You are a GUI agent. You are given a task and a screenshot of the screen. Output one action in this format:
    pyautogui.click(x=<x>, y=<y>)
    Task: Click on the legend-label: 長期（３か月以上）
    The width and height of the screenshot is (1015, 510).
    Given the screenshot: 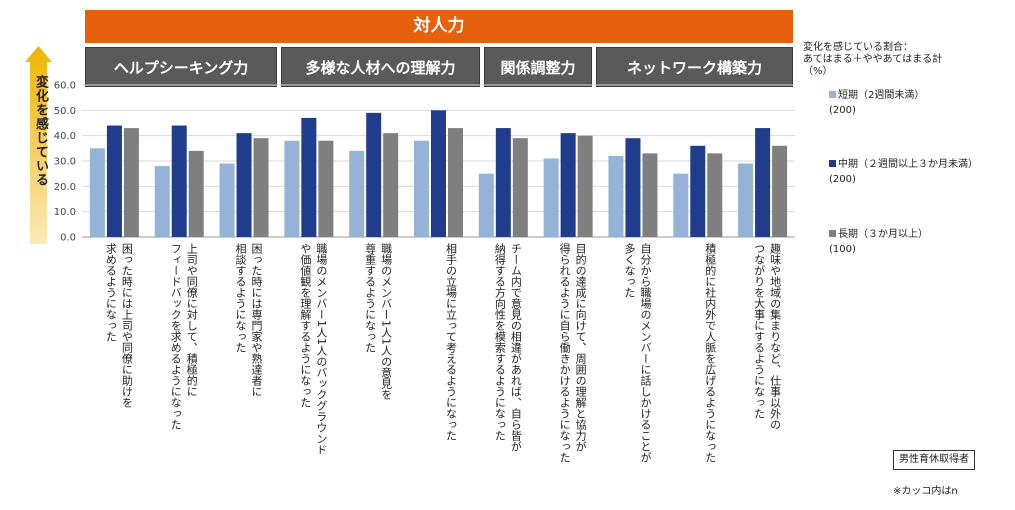 What is the action you would take?
    pyautogui.click(x=883, y=234)
    